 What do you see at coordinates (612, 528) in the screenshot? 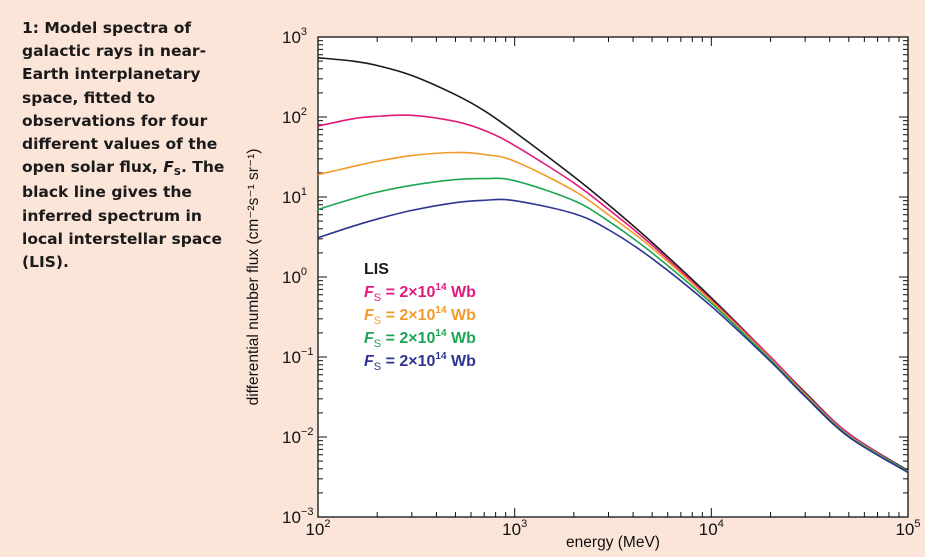
I see `x-tick-labels: 10² 10³ 10⁴ 10⁵` at bounding box center [612, 528].